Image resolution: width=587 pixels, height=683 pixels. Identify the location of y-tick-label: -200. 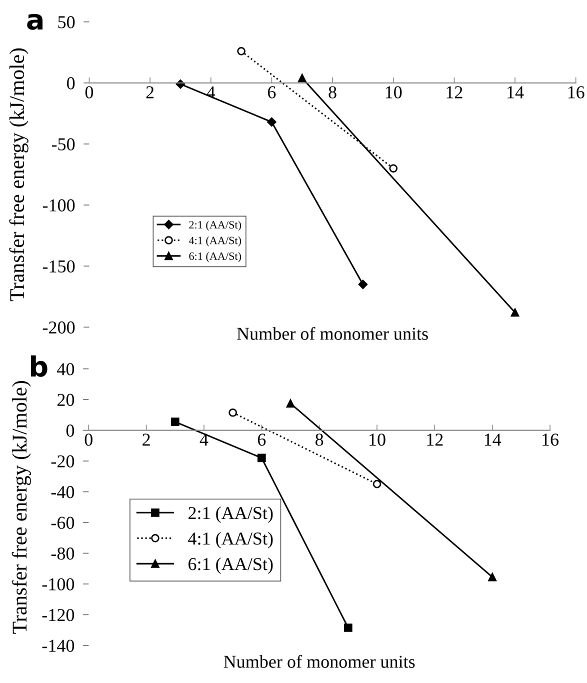
(58, 327).